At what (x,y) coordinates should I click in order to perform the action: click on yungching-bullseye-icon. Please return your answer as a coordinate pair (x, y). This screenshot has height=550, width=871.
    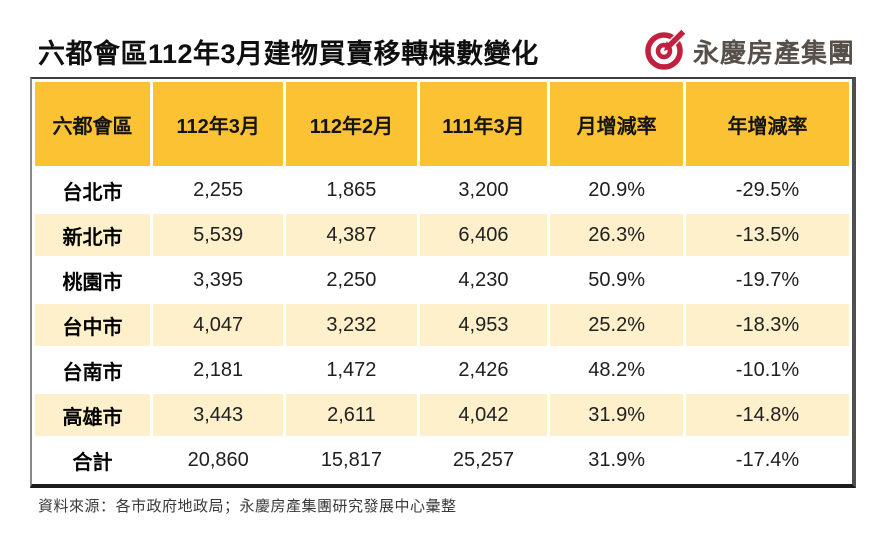
    Looking at the image, I should click on (665, 49).